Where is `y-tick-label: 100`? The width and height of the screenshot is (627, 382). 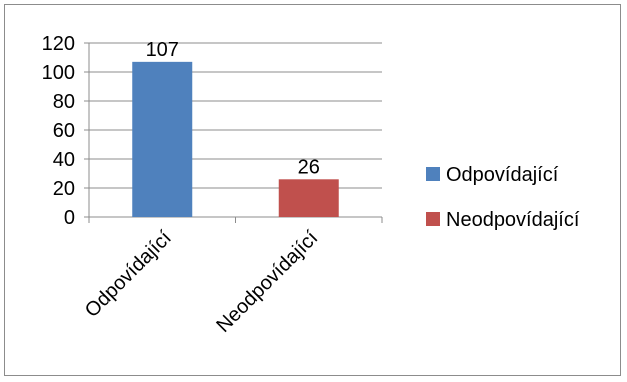
y-tick-label: 100 is located at coordinates (58, 73).